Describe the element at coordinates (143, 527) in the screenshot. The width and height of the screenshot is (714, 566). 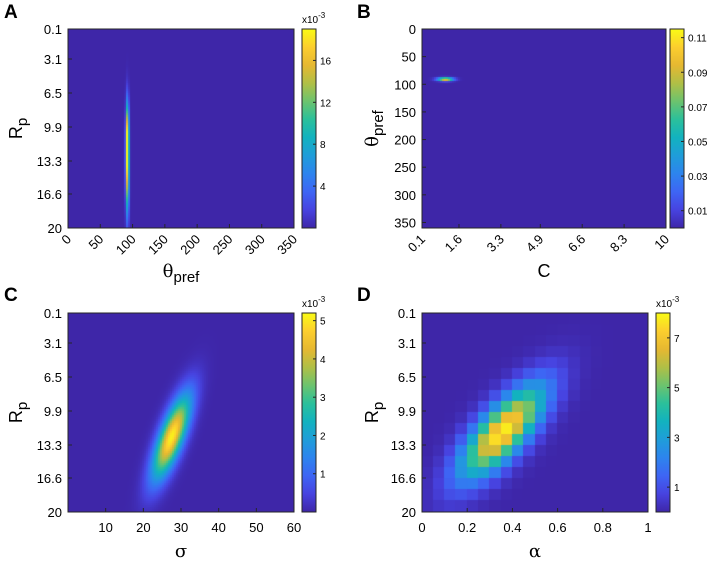
I see `x-tick-label: 20` at that location.